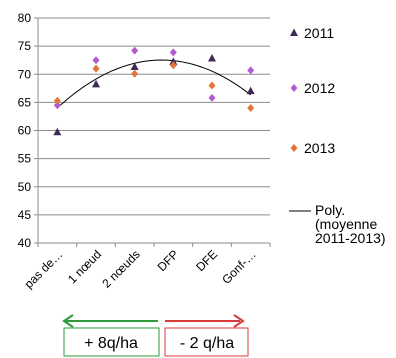  I want to click on x-tick-label: 2 nœuds, so click(120, 268).